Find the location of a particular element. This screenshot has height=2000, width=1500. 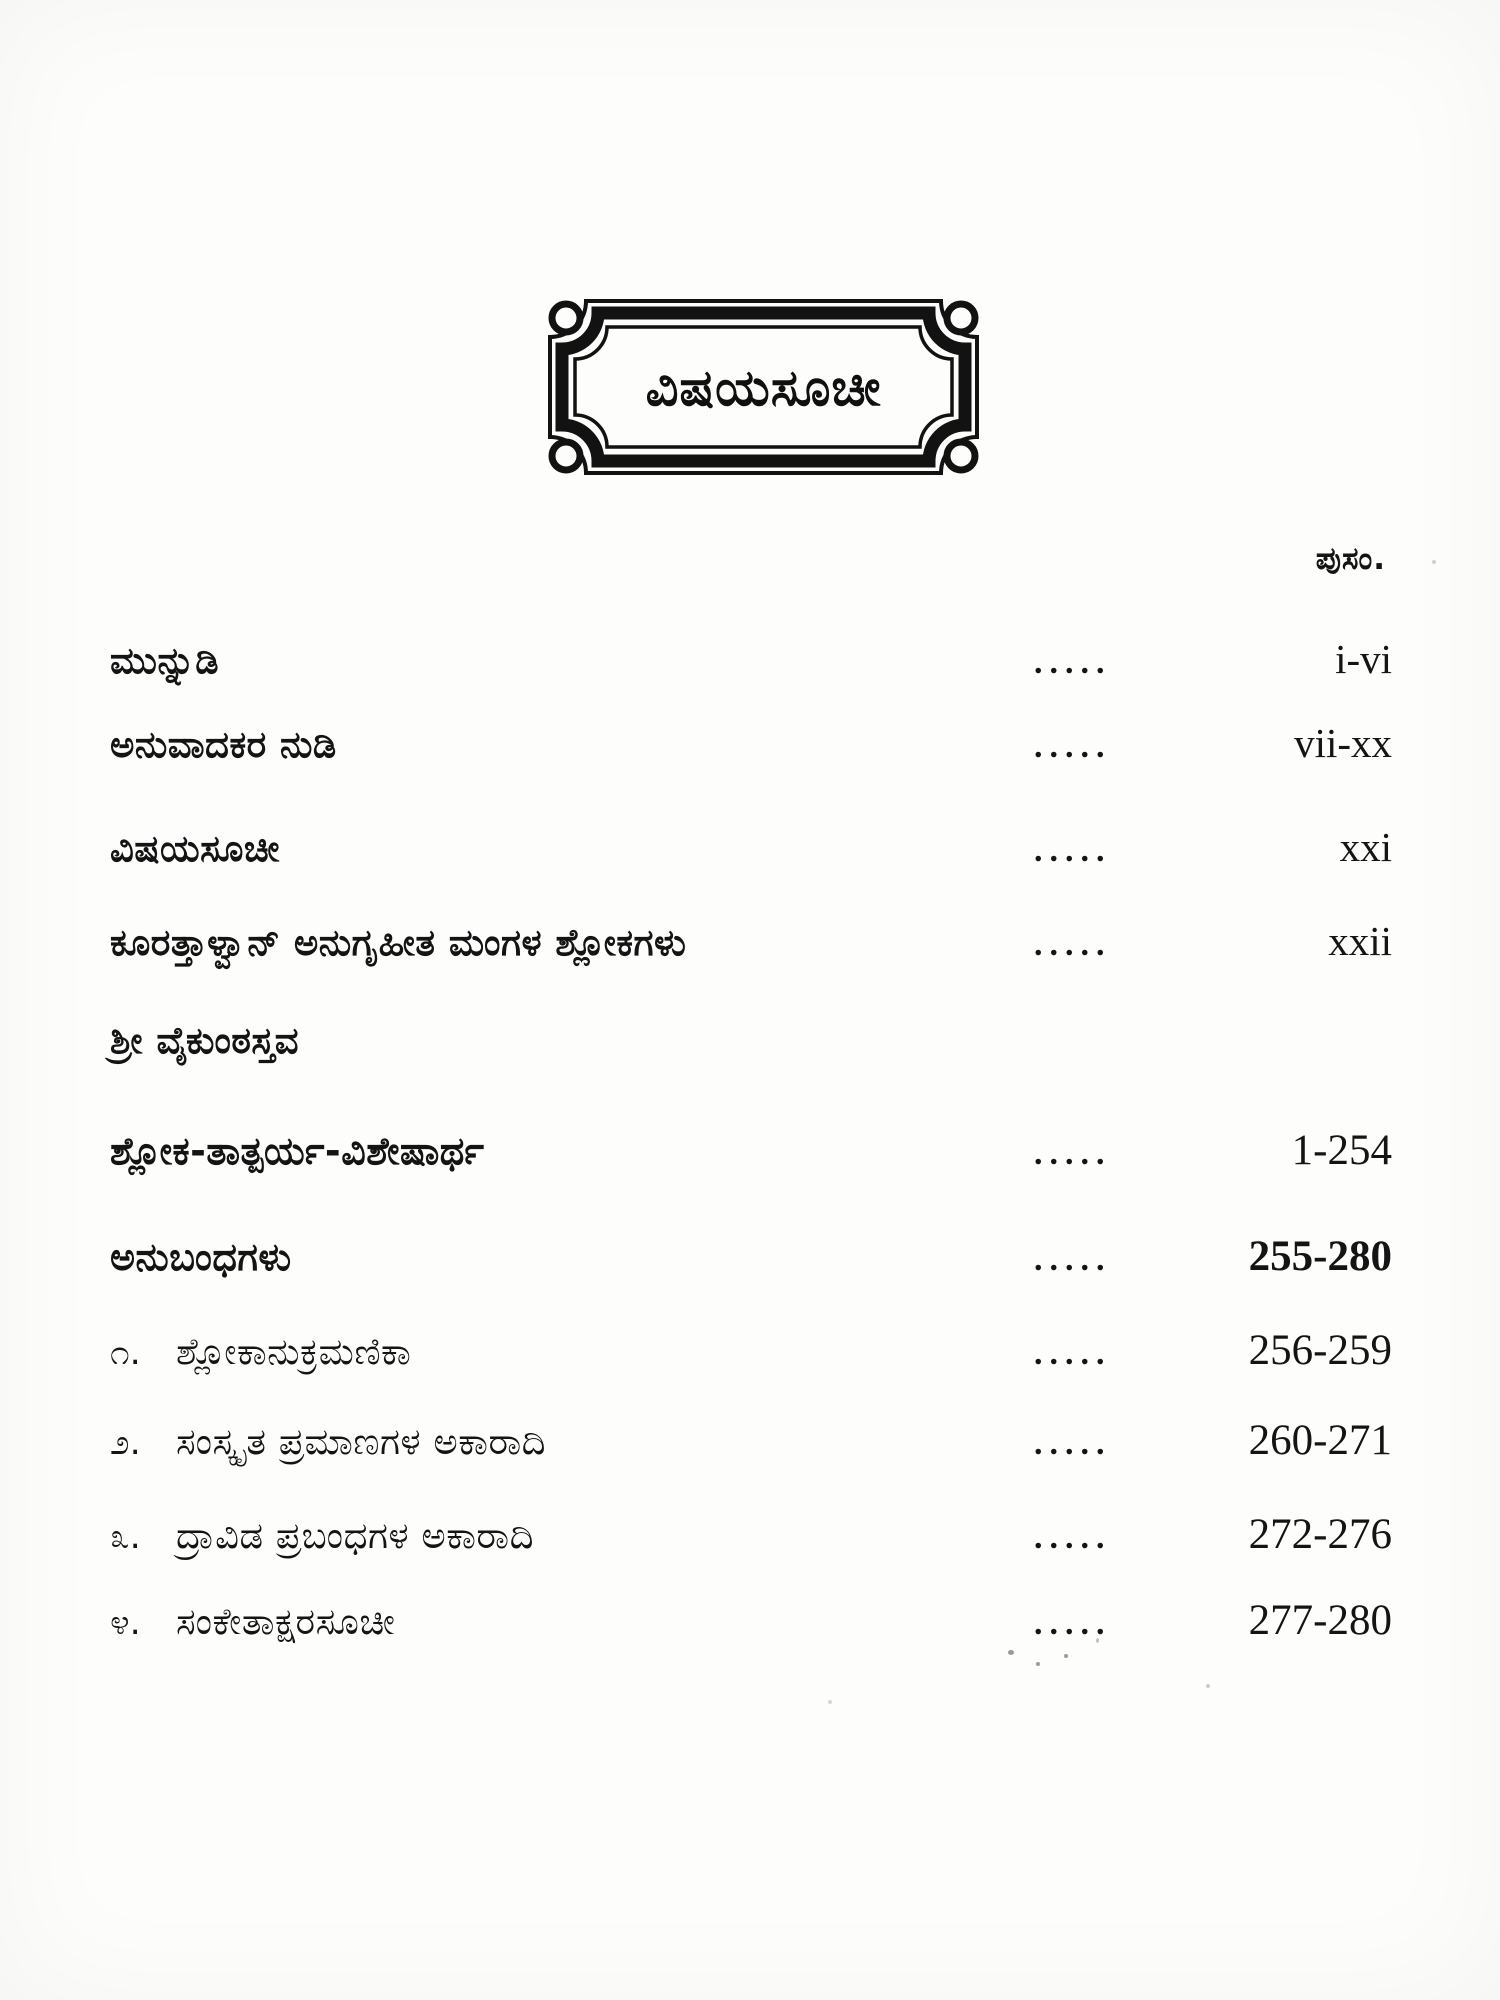

entry-label: ಅನುವಾದಕರ ನುಡಿ is located at coordinates (223, 744).